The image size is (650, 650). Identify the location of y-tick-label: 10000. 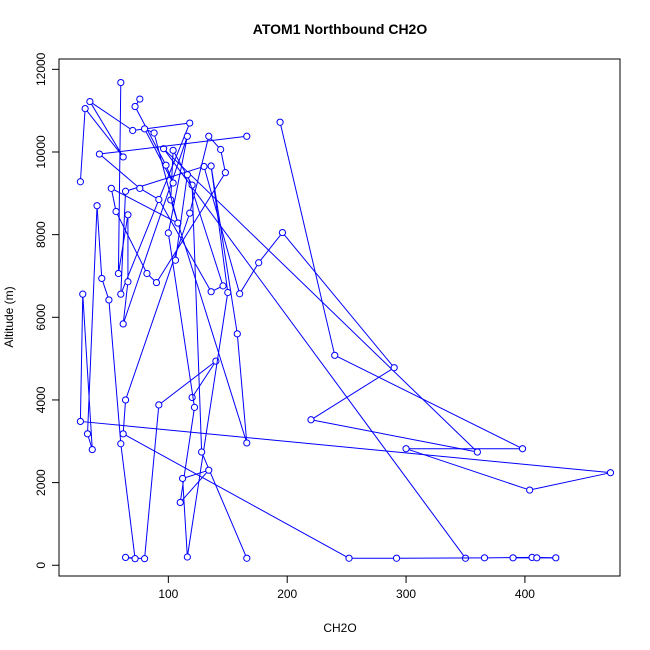
(41, 152).